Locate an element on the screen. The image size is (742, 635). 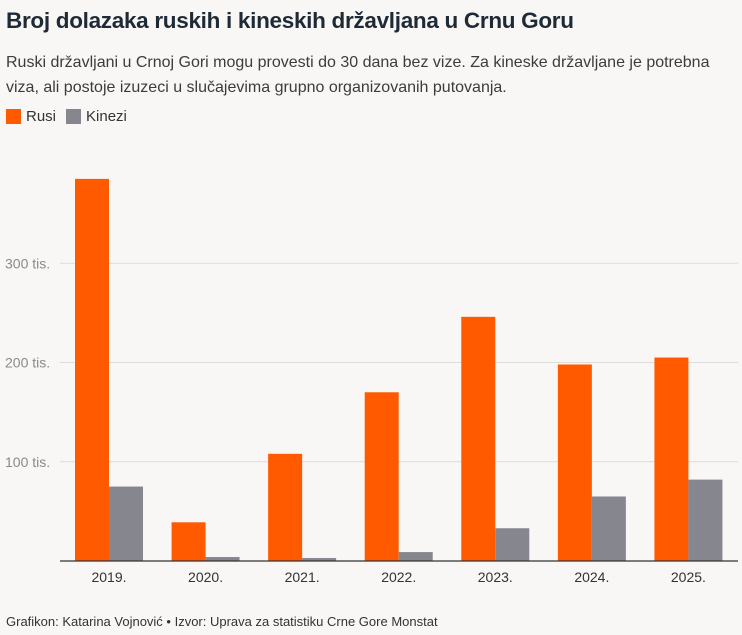
legend-item-rusi: Rusi is located at coordinates (31, 116).